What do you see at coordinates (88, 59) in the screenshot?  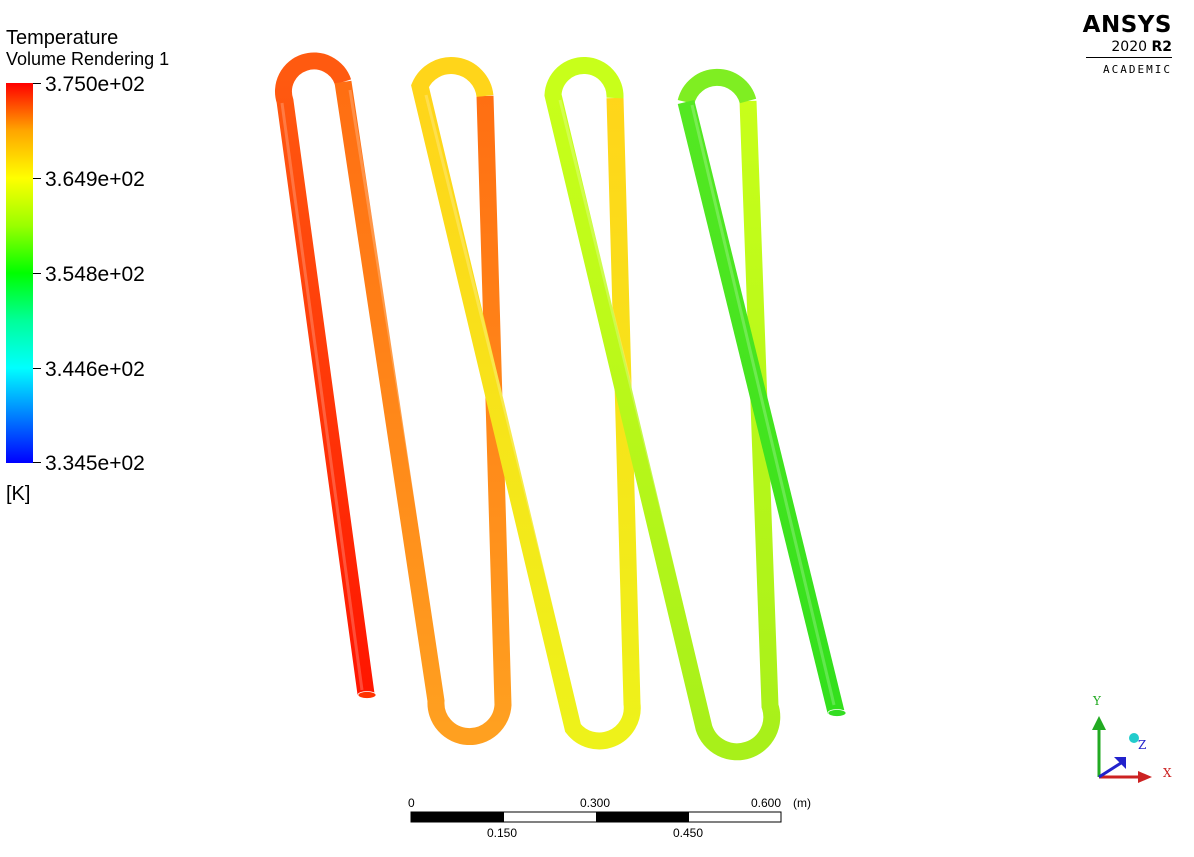 I see `legend-subtitle: Volume Rendering 1` at bounding box center [88, 59].